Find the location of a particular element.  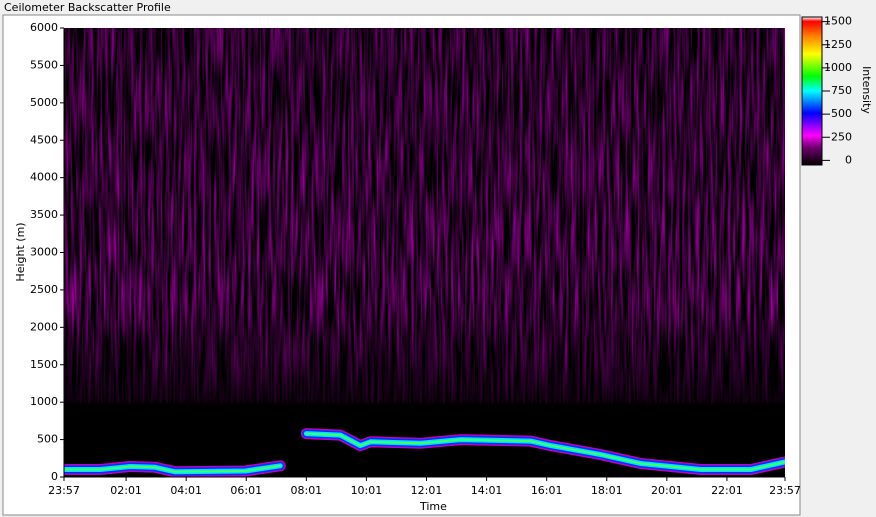

y-tick-label: 5000 is located at coordinates (44, 102).